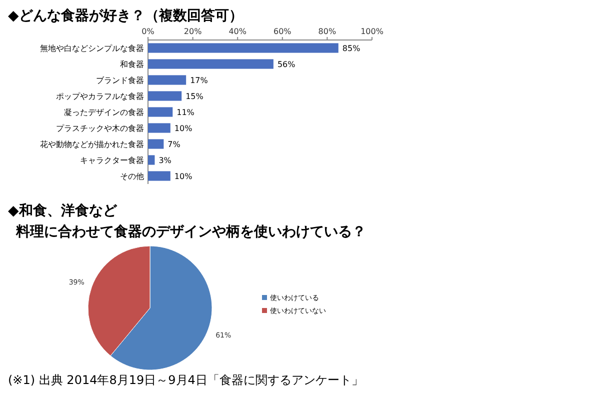 The width and height of the screenshot is (600, 397). What do you see at coordinates (125, 15) in the screenshot?
I see `chart-title: ◆どんな食器が好き？（複数回答可）` at bounding box center [125, 15].